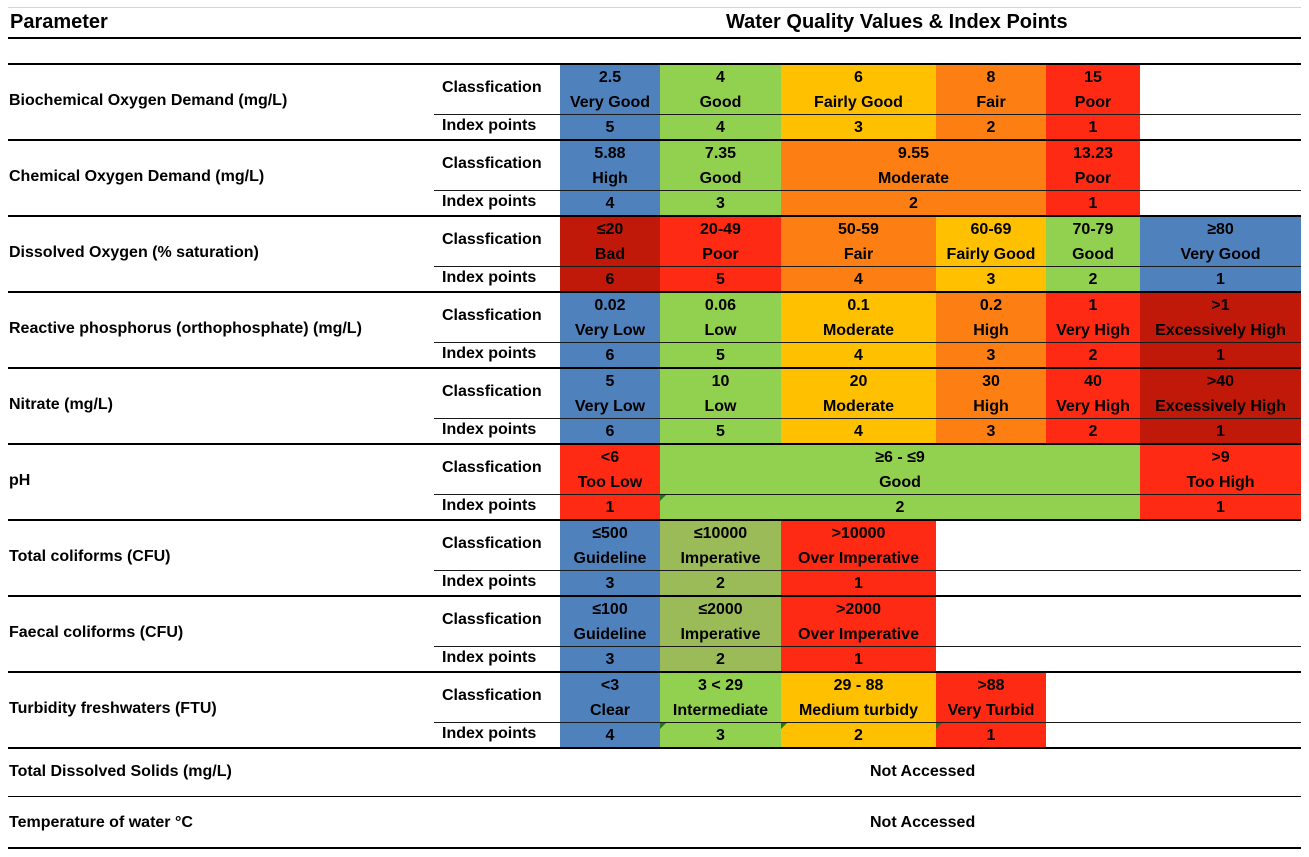 This screenshot has height=857, width=1309. What do you see at coordinates (1093, 241) in the screenshot?
I see `classification-cell: 70-79 Good` at bounding box center [1093, 241].